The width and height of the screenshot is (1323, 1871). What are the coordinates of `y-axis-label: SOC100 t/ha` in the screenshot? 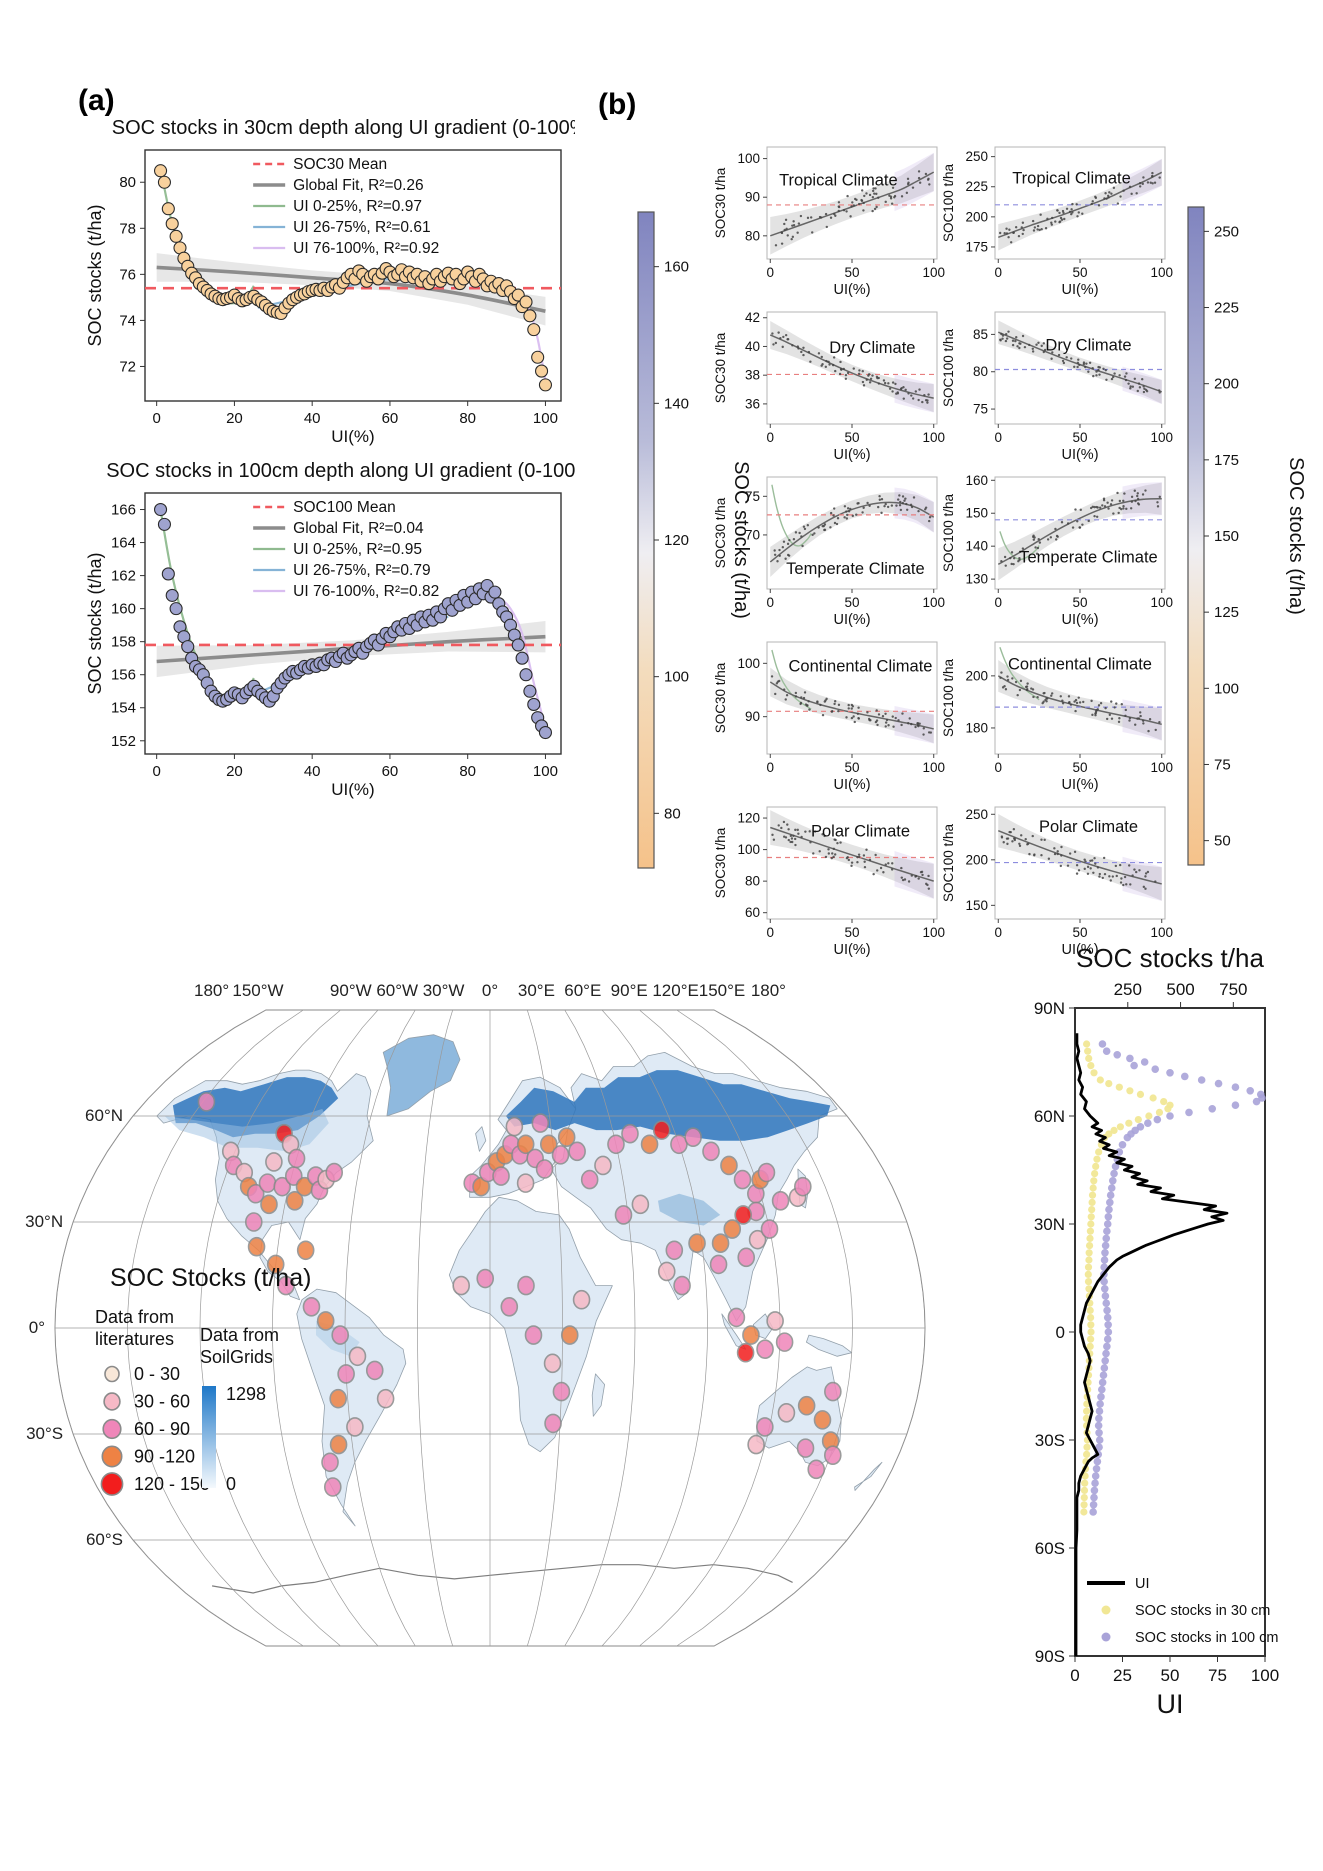 It's located at (948, 697).